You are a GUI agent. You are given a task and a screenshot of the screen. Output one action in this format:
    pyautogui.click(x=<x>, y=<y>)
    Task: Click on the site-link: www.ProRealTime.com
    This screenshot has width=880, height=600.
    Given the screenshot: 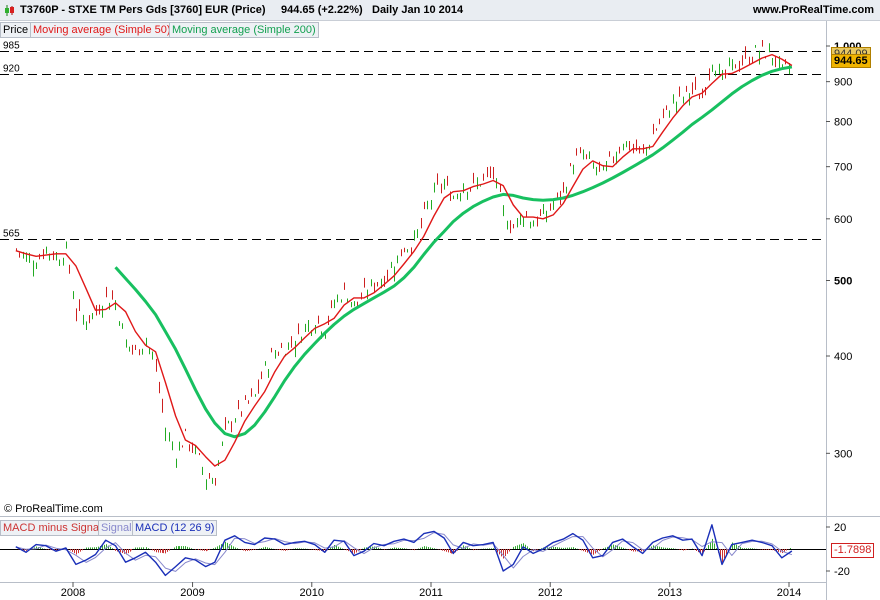 What is the action you would take?
    pyautogui.click(x=813, y=10)
    